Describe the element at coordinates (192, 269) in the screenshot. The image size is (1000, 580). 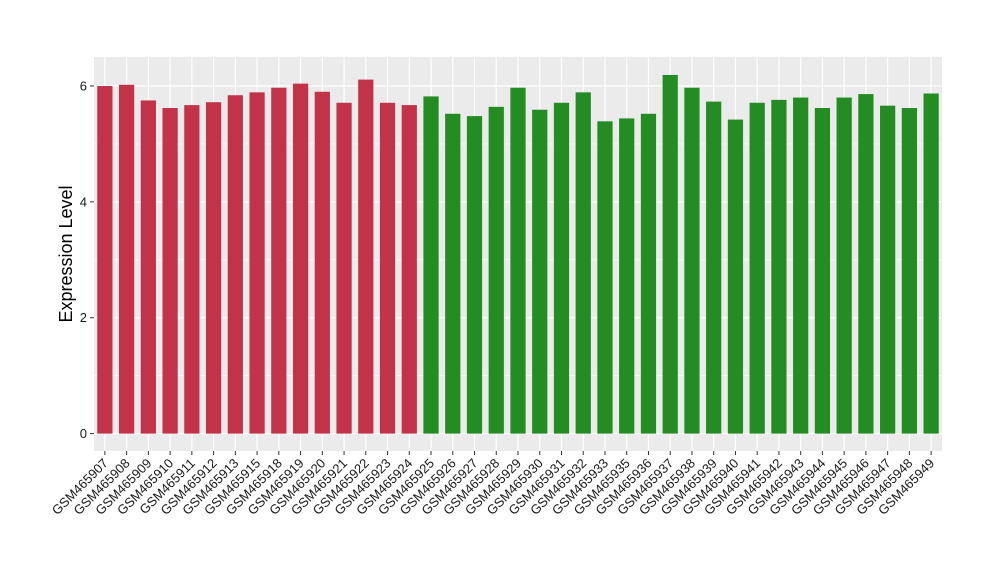
I see `bar-GSM465911` at that location.